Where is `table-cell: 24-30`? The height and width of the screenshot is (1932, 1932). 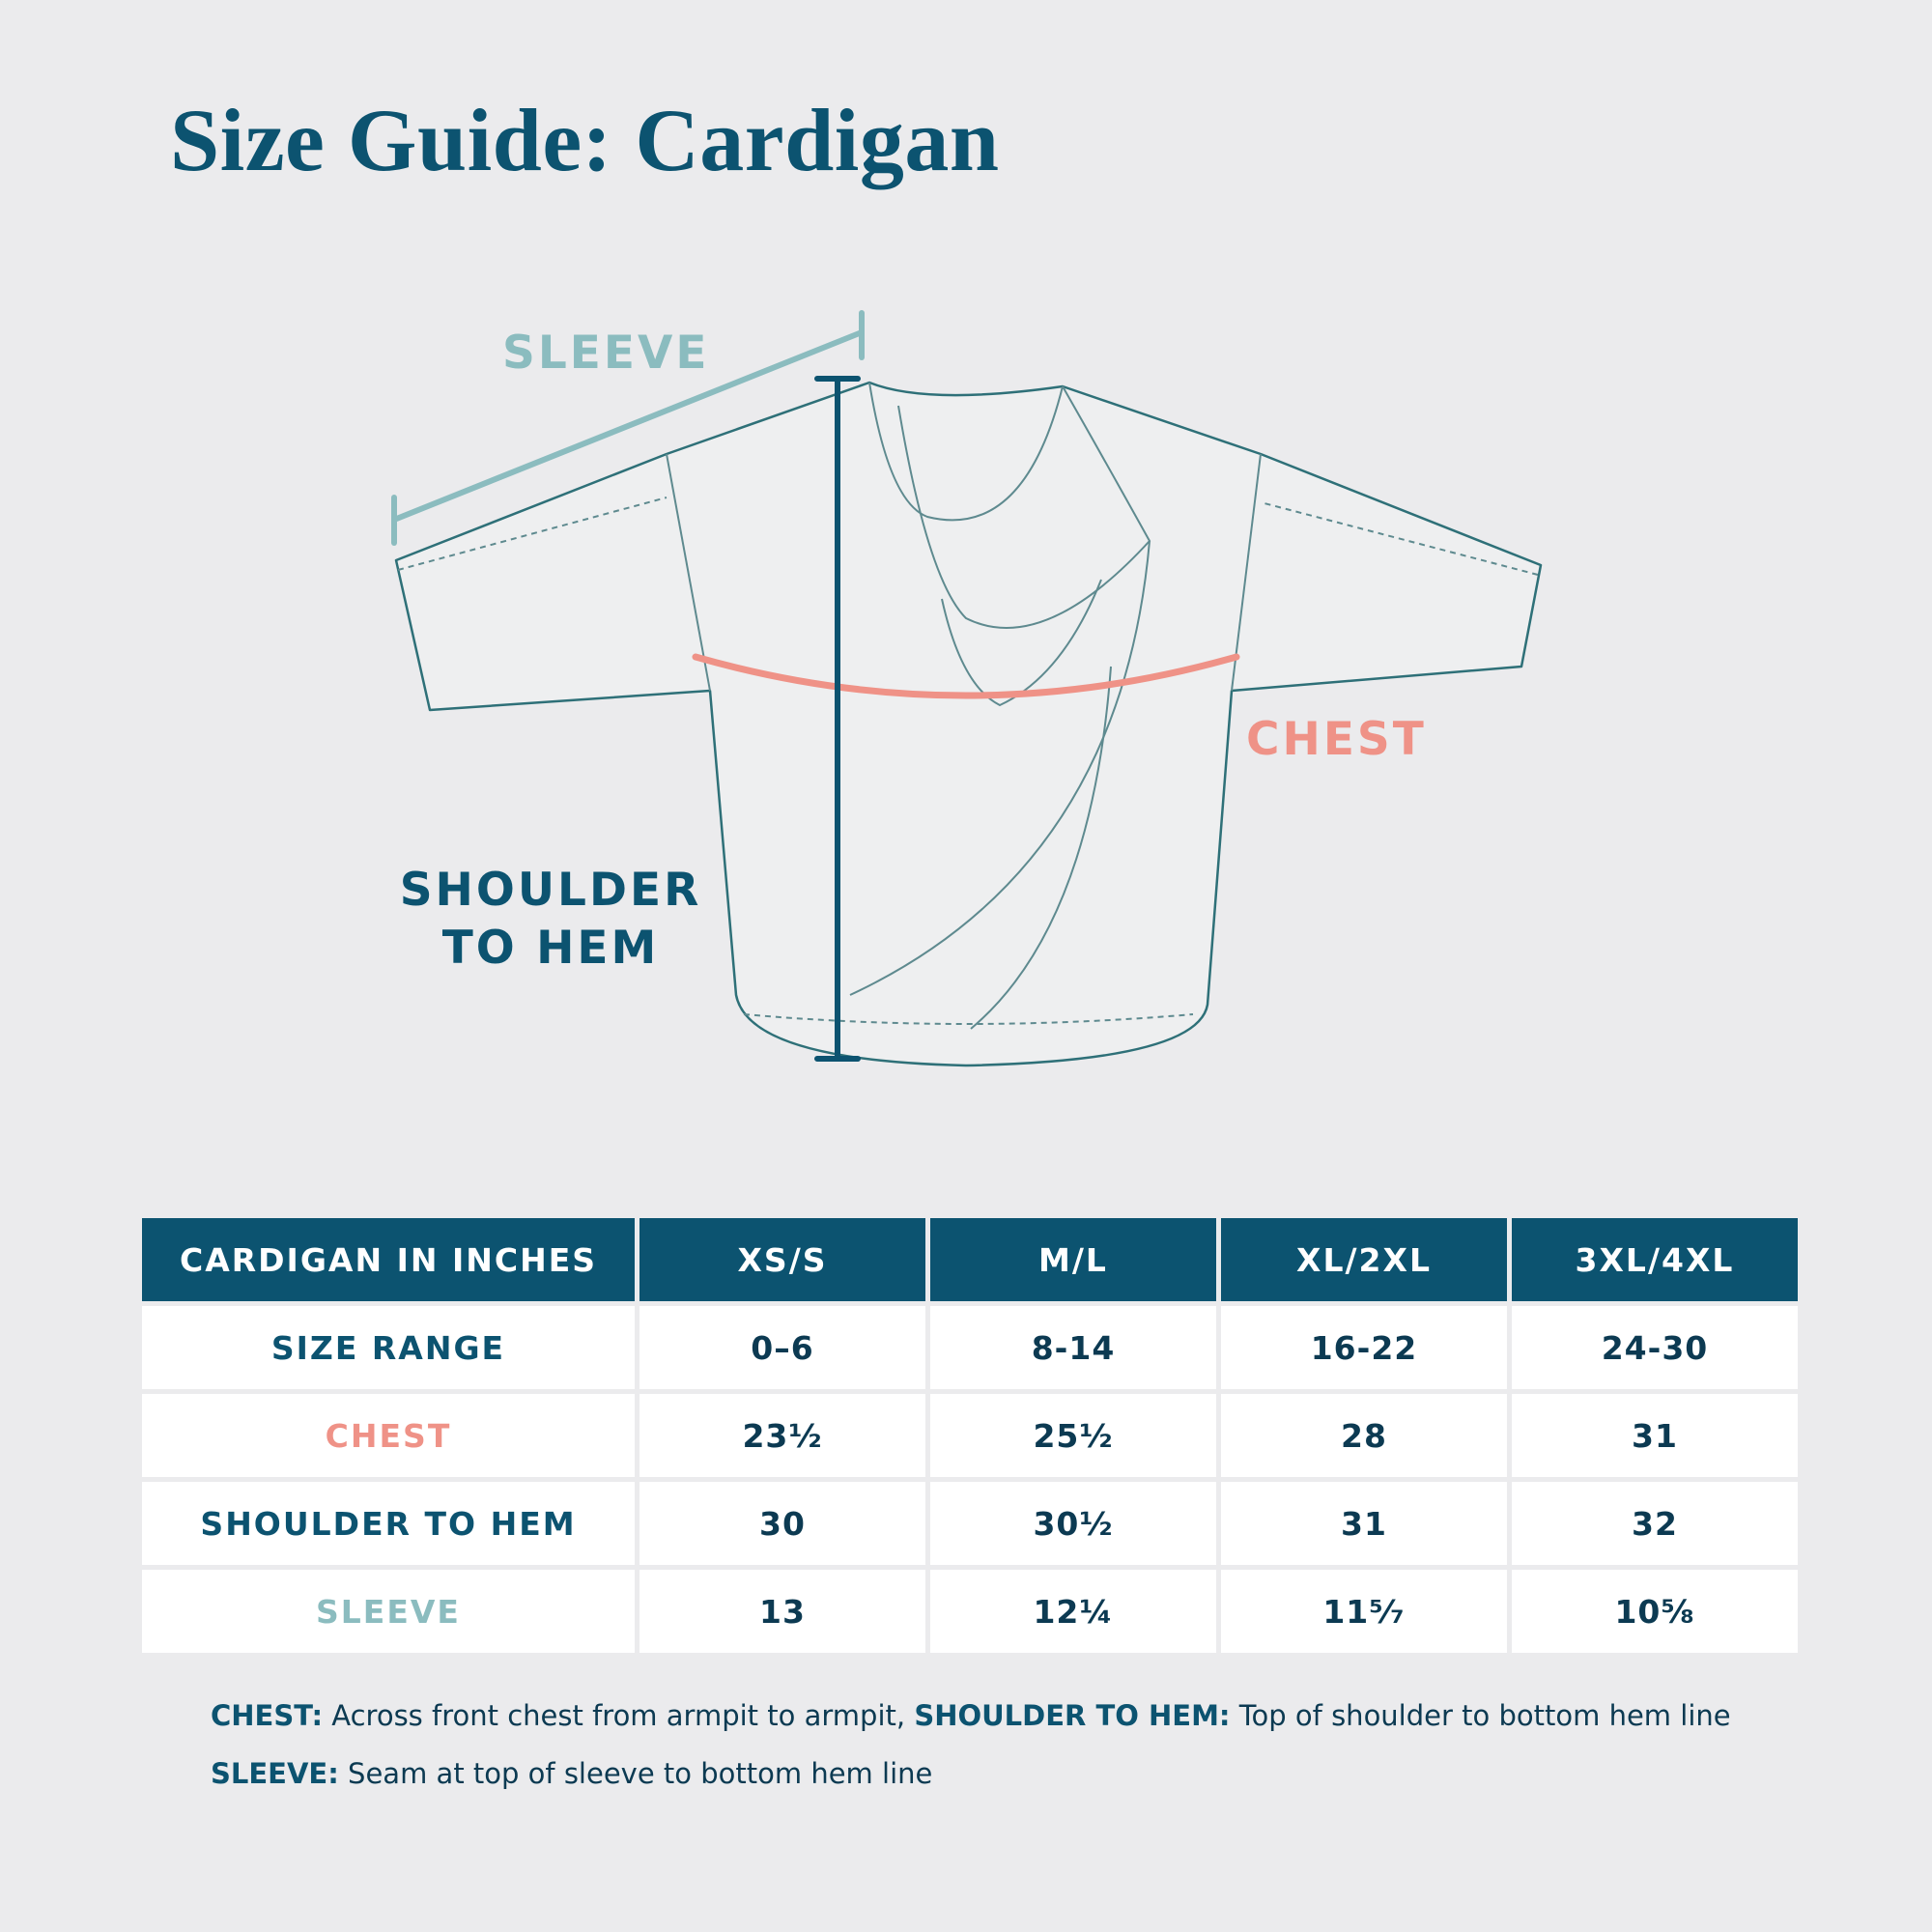
table-cell: 24-30 is located at coordinates (1655, 1347).